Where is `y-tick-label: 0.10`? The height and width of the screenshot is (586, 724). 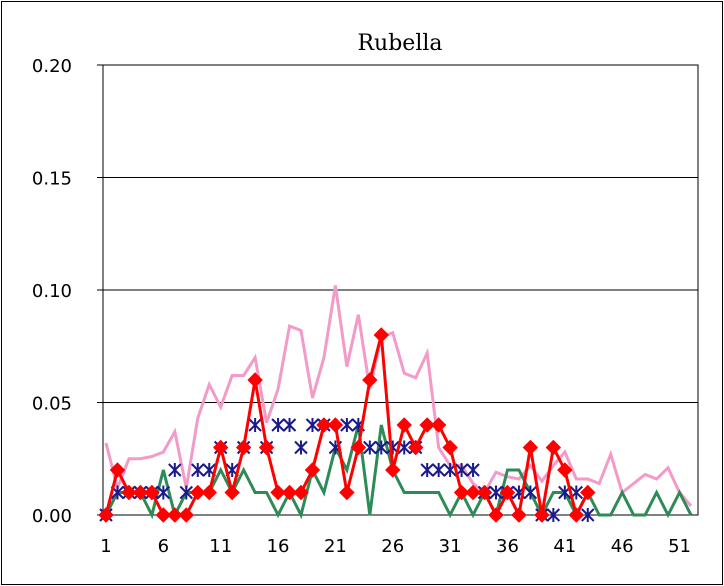
y-tick-label: 0.10 is located at coordinates (52, 291).